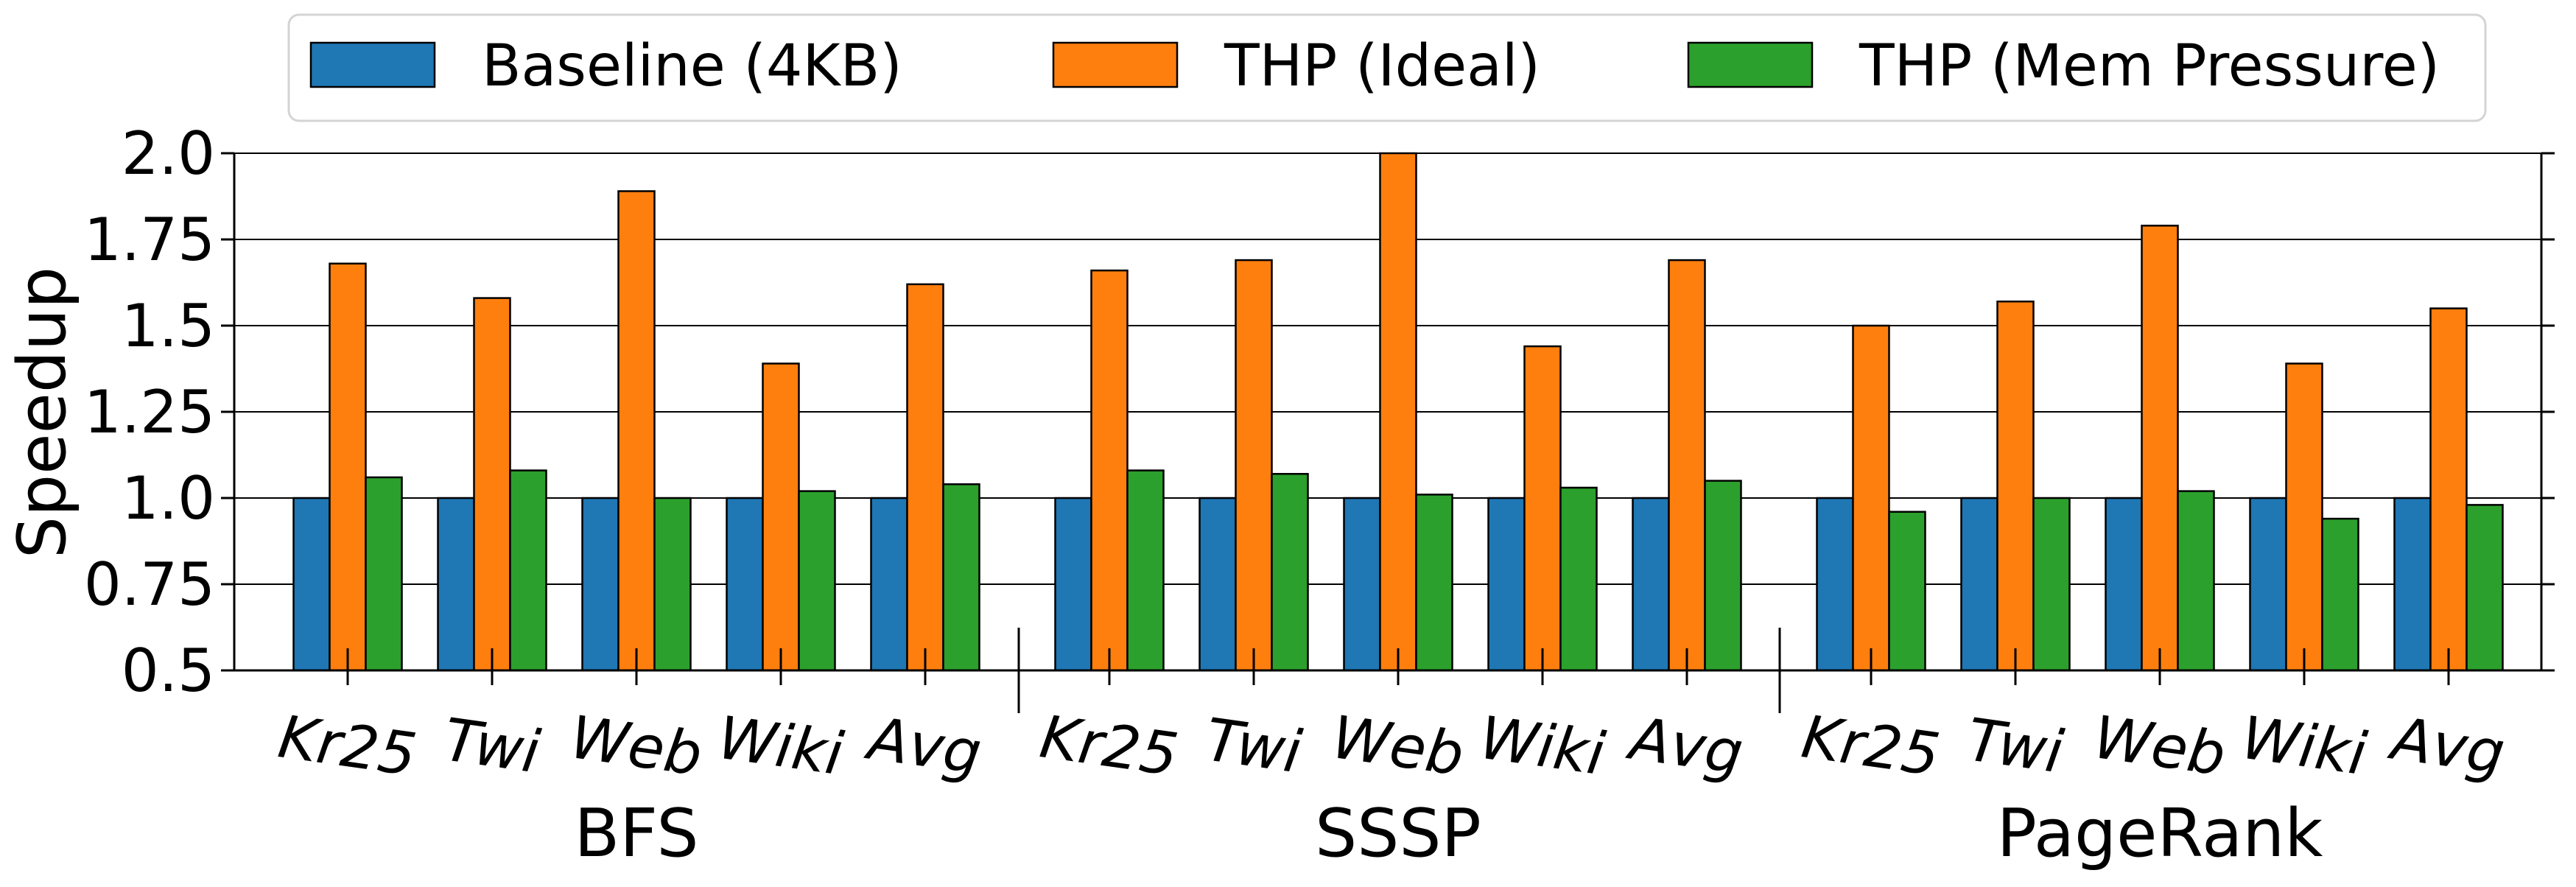 The image size is (2576, 887). Describe the element at coordinates (1382, 66) in the screenshot. I see `legend-entry-1: THP (Ideal)` at that location.